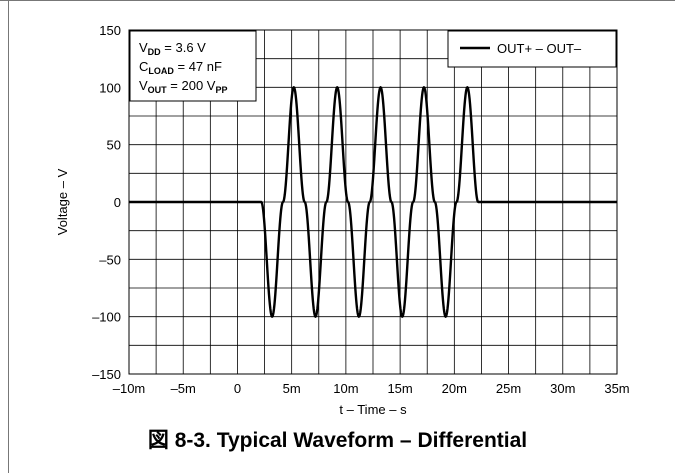  What do you see at coordinates (337, 0) in the screenshot?
I see `page-frame-top` at bounding box center [337, 0].